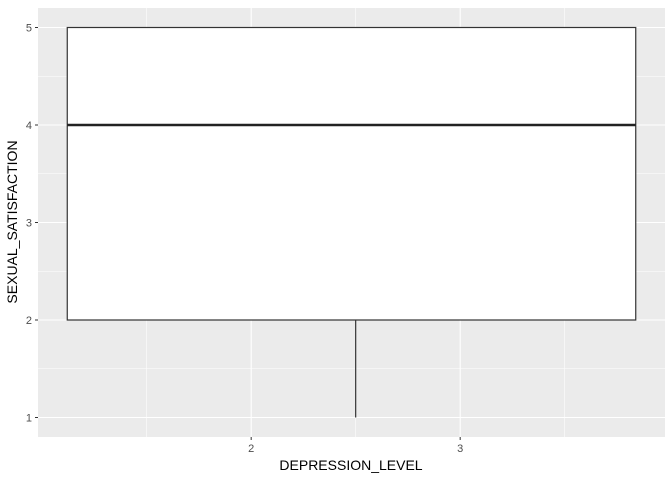  Describe the element at coordinates (350, 465) in the screenshot. I see `x-axis-title: DEPRESSION_LEVEL` at that location.